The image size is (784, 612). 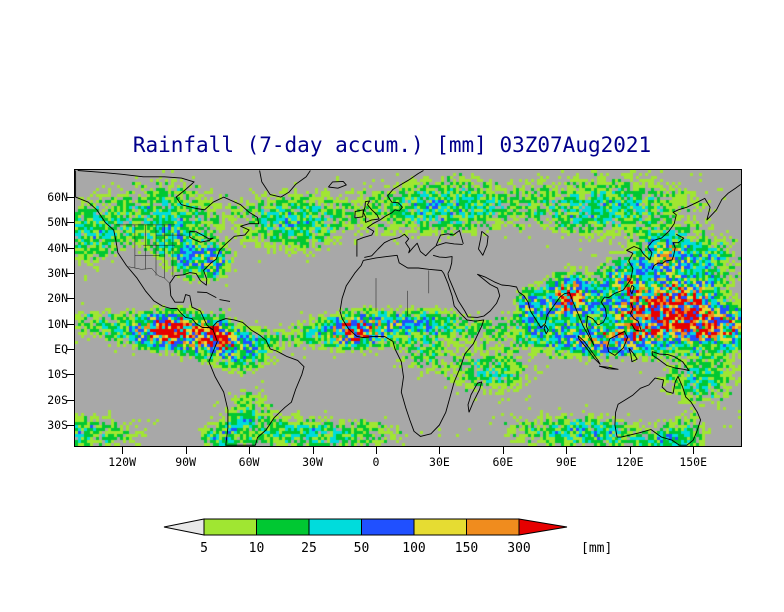 What do you see at coordinates (466, 548) in the screenshot?
I see `colorbar-tick-label: 150` at bounding box center [466, 548].